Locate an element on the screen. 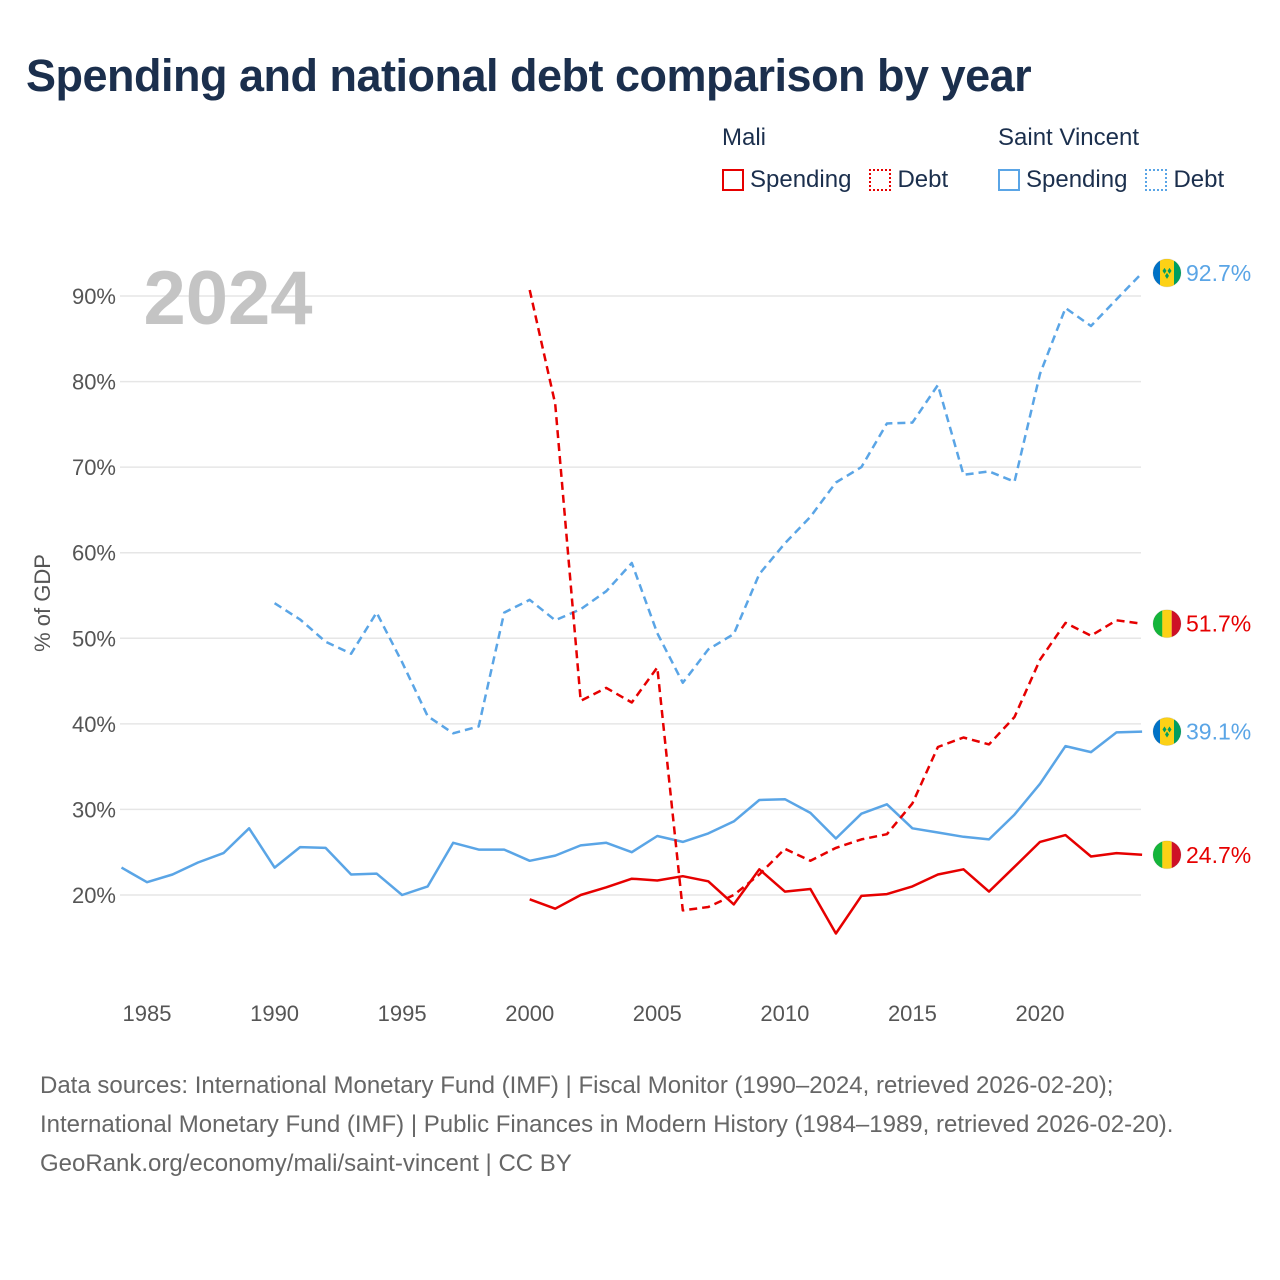 This screenshot has width=1280, height=1280. legend-saint-vincent-debt: Debt is located at coordinates (1184, 180).